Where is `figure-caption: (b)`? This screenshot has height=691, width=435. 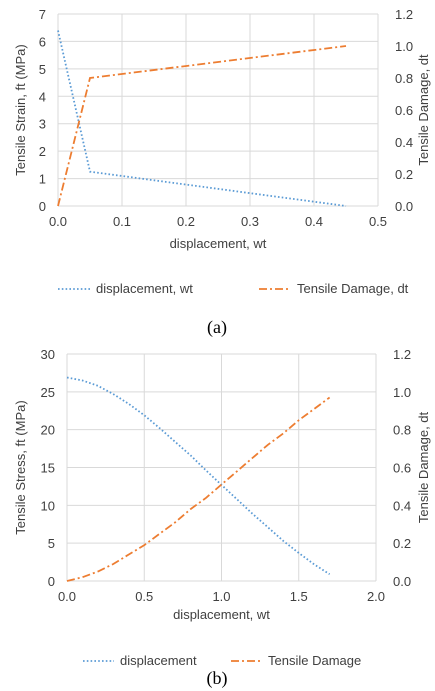
figure-caption: (b) is located at coordinates (217, 678).